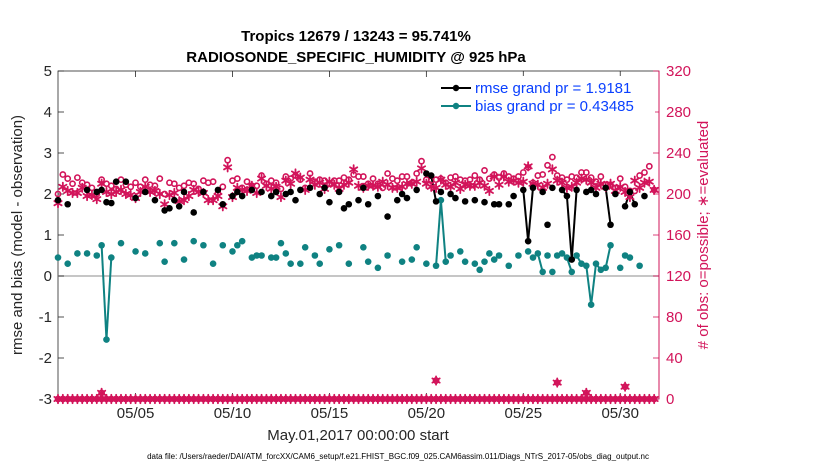 The image size is (830, 470). What do you see at coordinates (443, 231) in the screenshot?
I see `bias-line-segment` at bounding box center [443, 231].